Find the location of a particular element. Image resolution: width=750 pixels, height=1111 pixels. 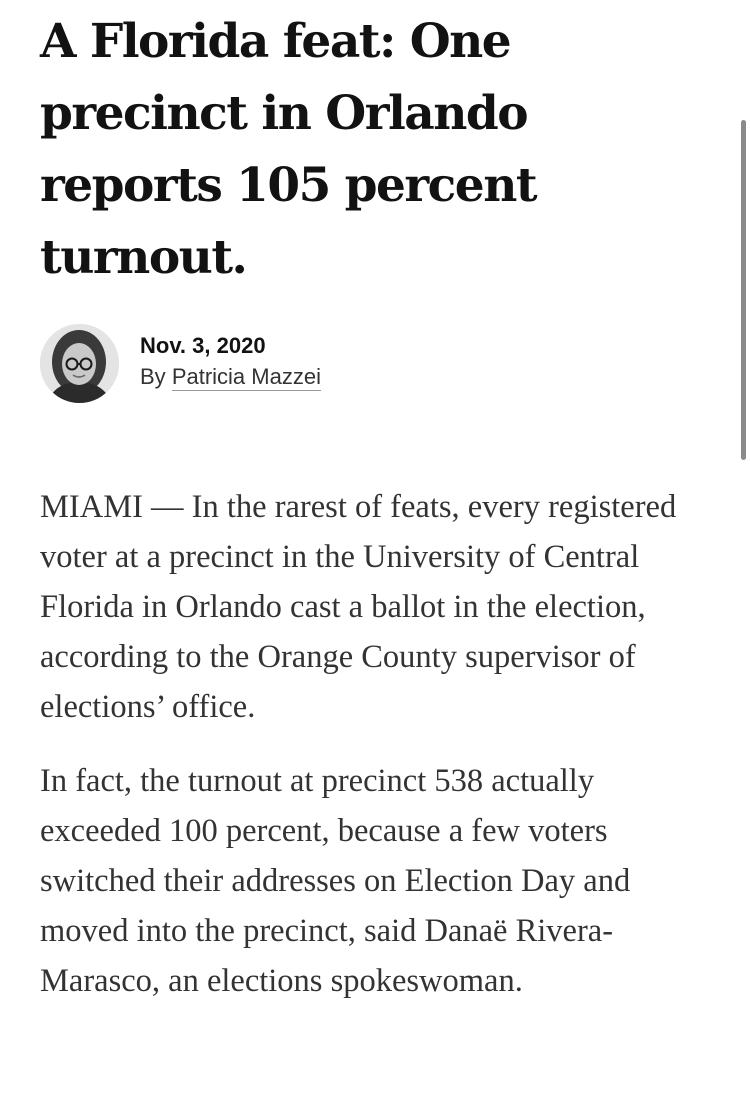

author-portrait-icon is located at coordinates (79, 363).